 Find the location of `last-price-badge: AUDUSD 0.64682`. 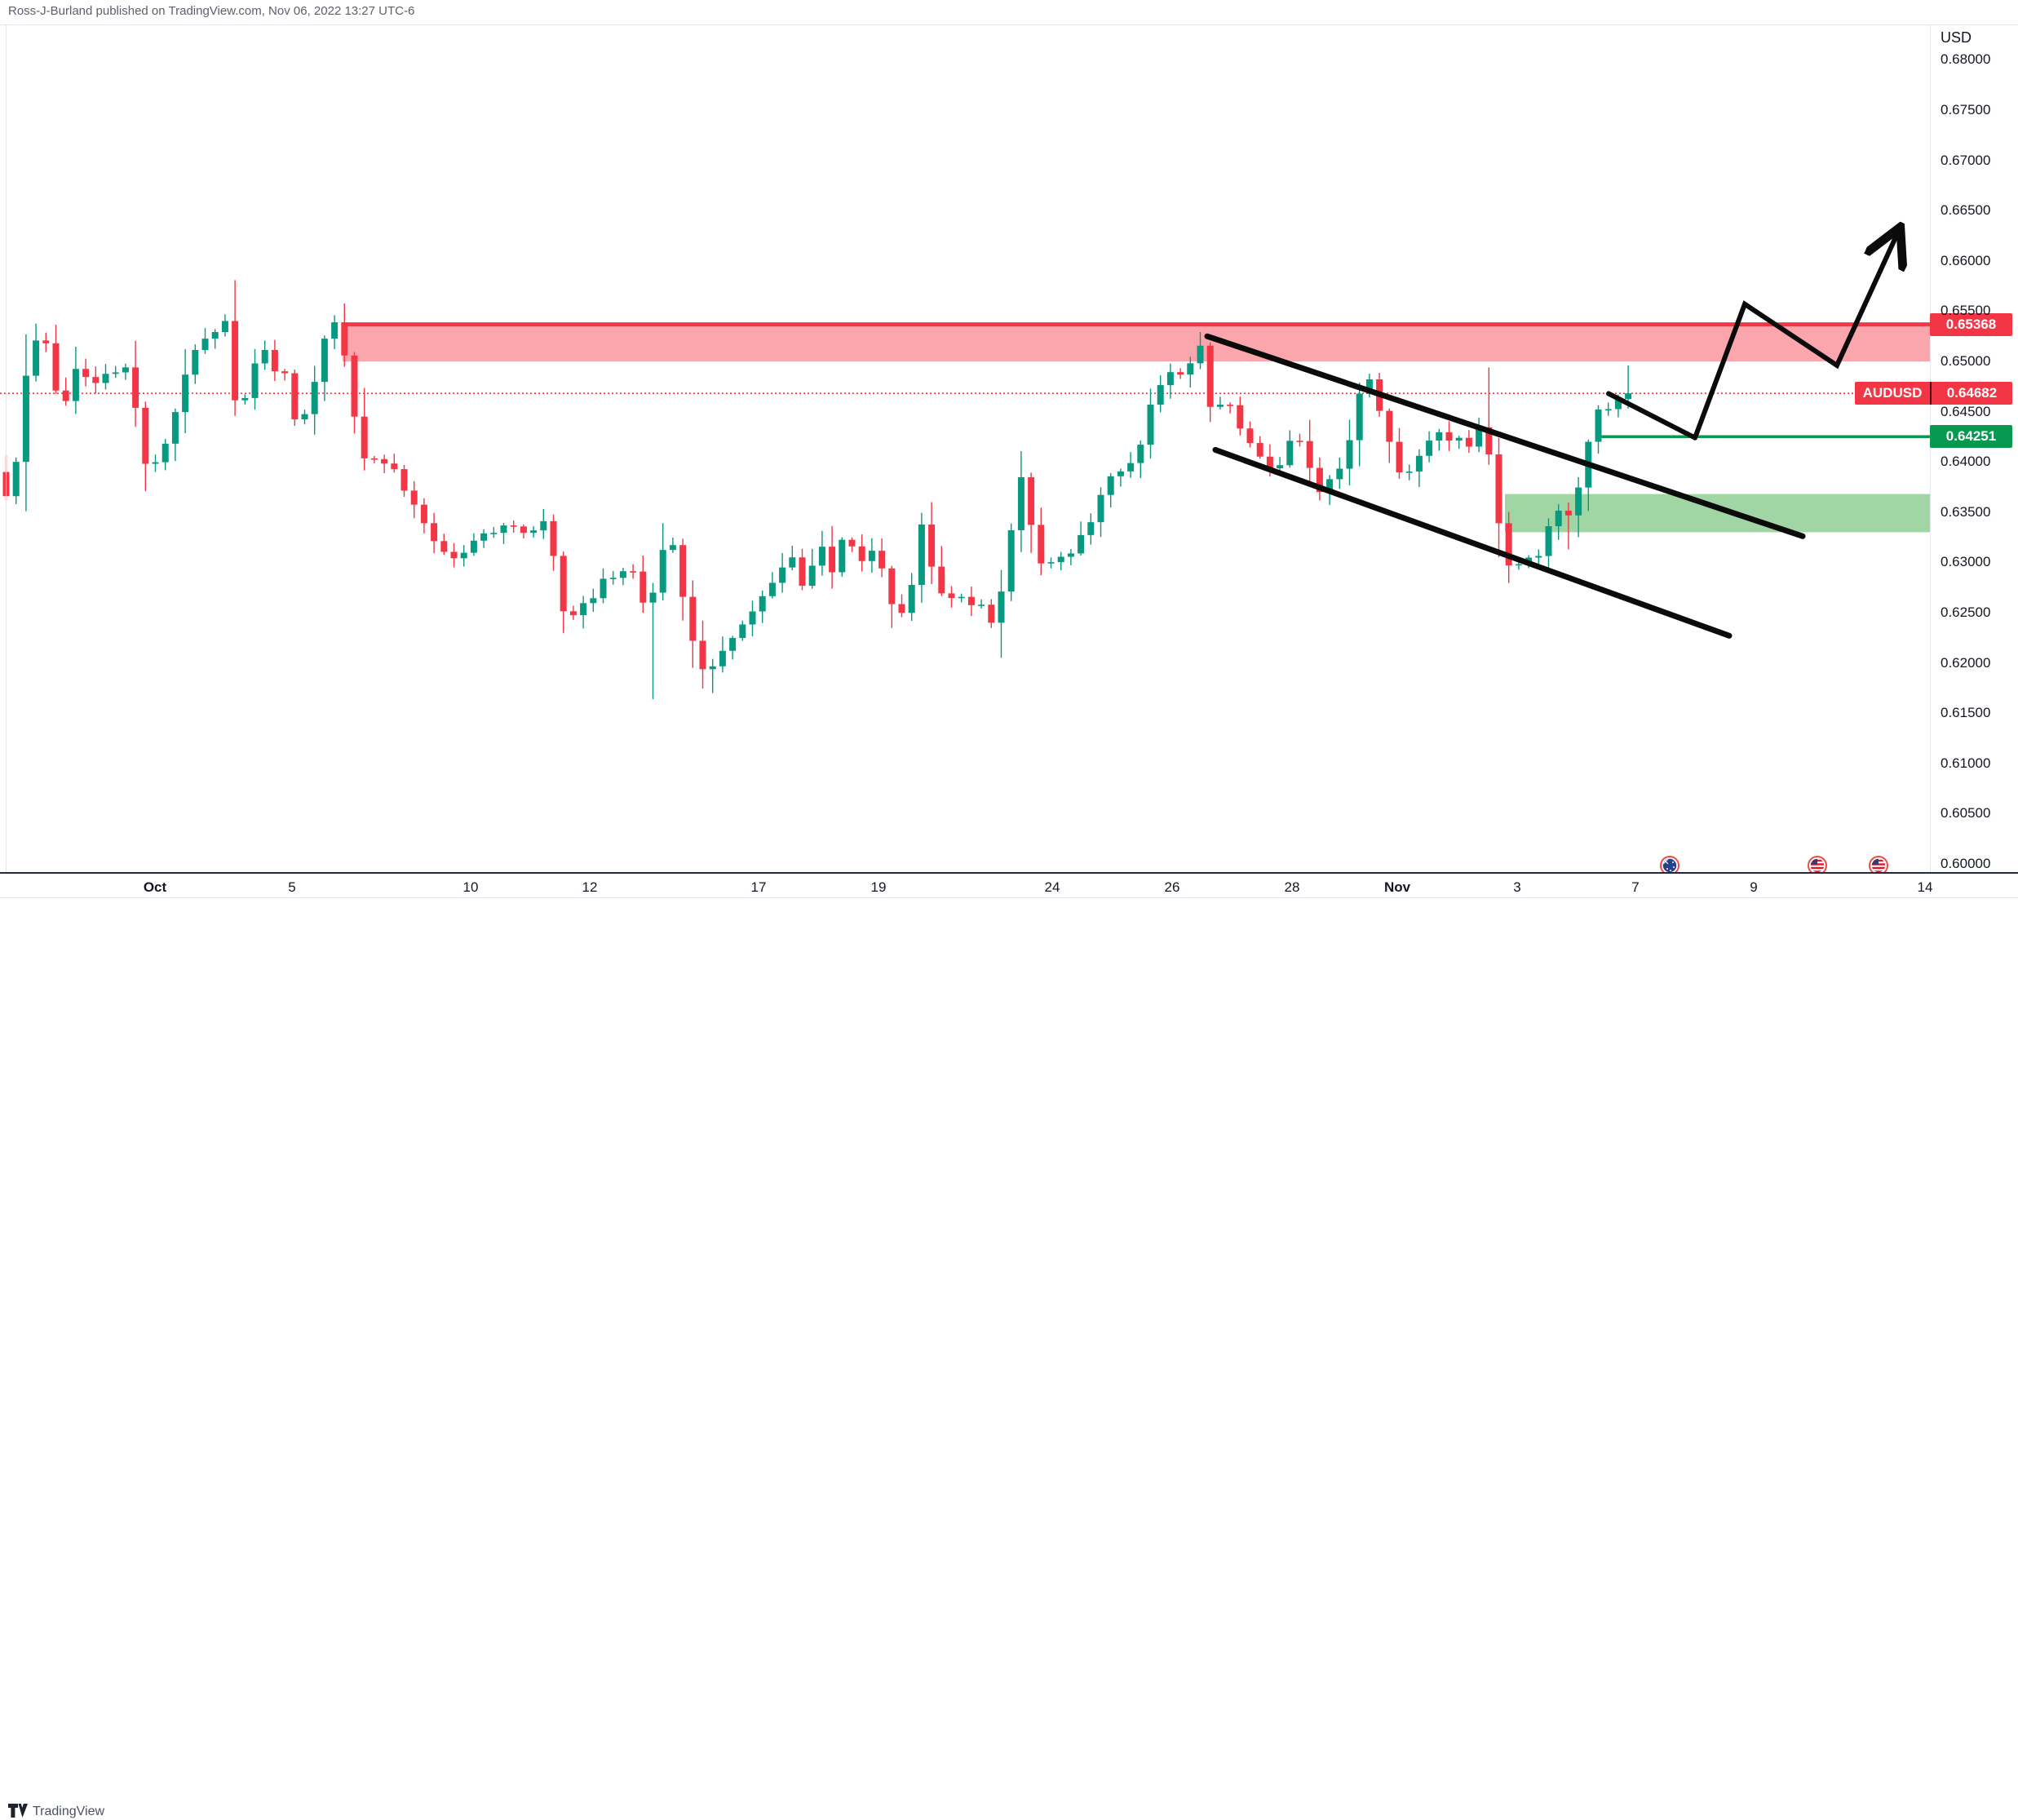

last-price-badge: AUDUSD 0.64682 is located at coordinates (1933, 394).